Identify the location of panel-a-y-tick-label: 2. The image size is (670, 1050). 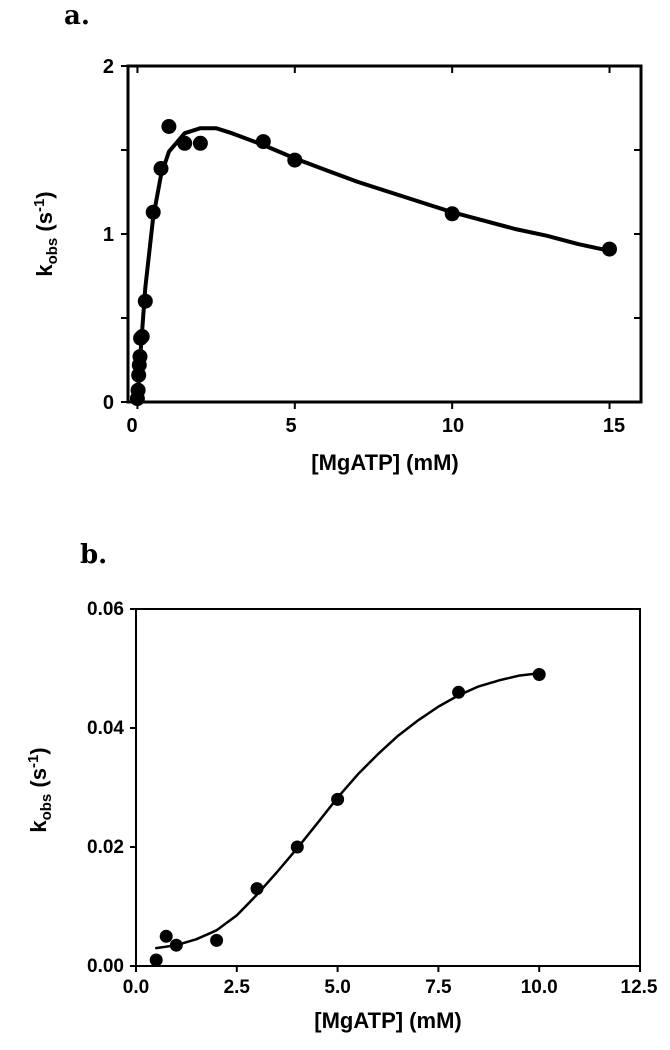
(108, 67).